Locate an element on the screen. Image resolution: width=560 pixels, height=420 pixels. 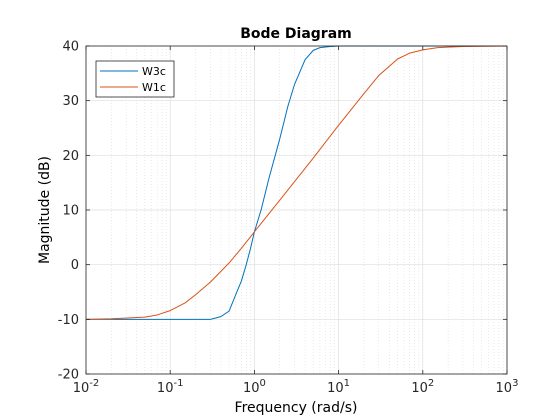
chart-title: Bode Diagram is located at coordinates (296, 34).